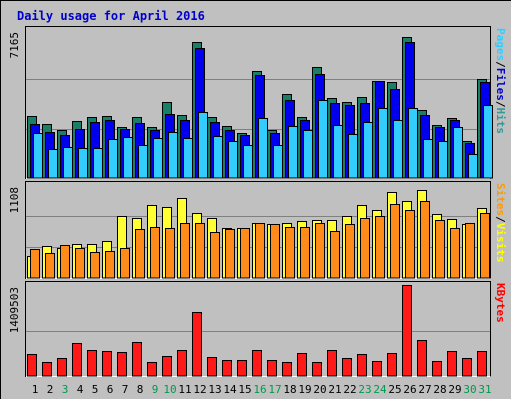  What do you see at coordinates (184, 389) in the screenshot?
I see `x-label-day-11: 11` at bounding box center [184, 389].